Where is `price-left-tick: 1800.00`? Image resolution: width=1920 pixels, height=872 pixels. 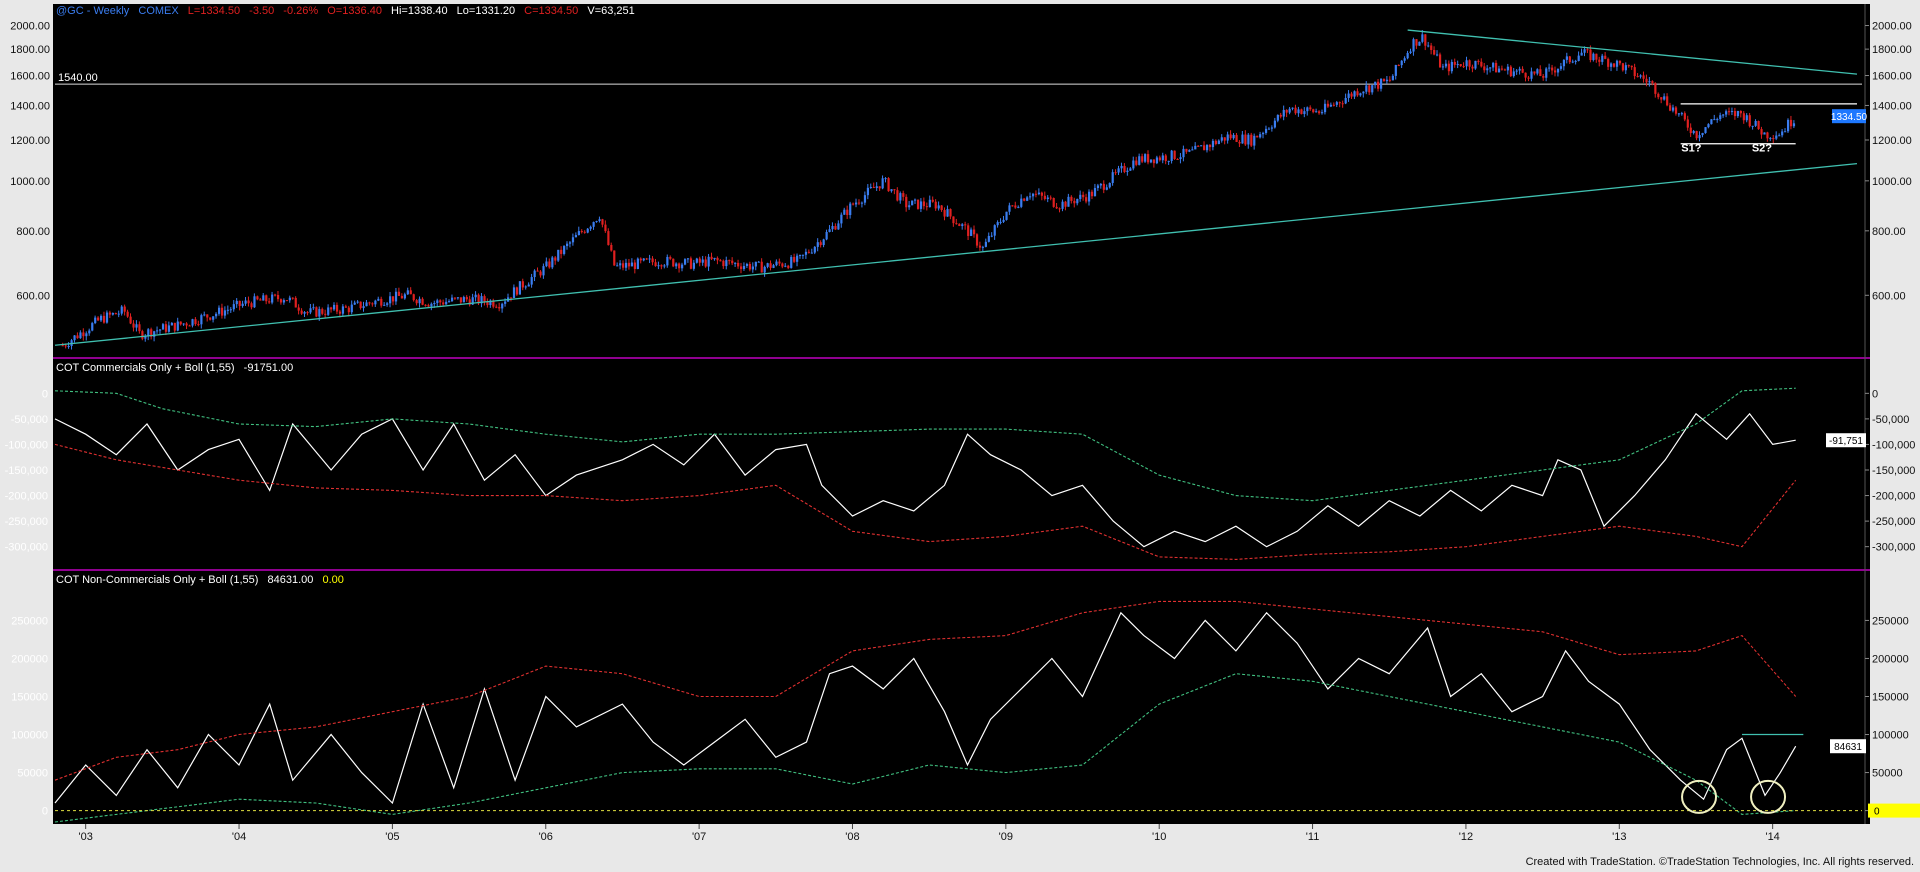
price-left-tick: 1800.00 is located at coordinates (30, 50).